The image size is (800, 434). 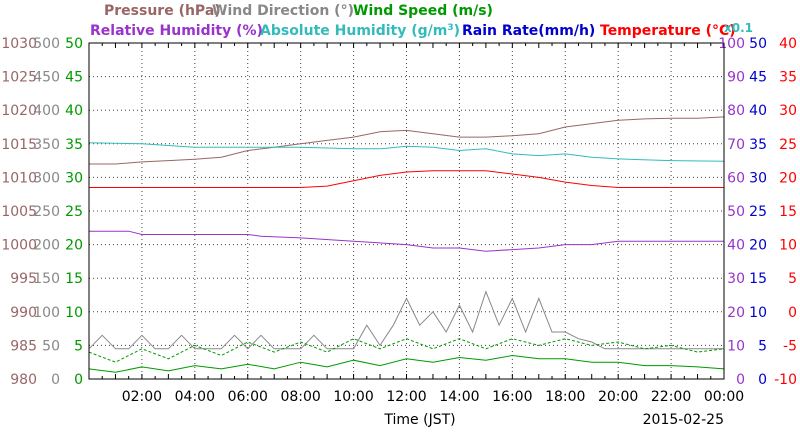 What do you see at coordinates (46, 178) in the screenshot?
I see `y-tick-wind_direction: 300` at bounding box center [46, 178].